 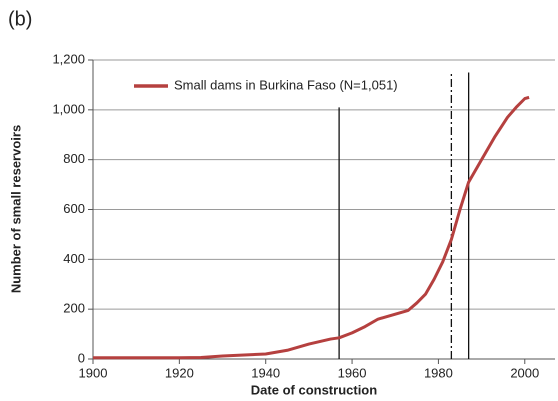 What do you see at coordinates (15, 209) in the screenshot?
I see `y-axis-label: Number of small reservoirs` at bounding box center [15, 209].